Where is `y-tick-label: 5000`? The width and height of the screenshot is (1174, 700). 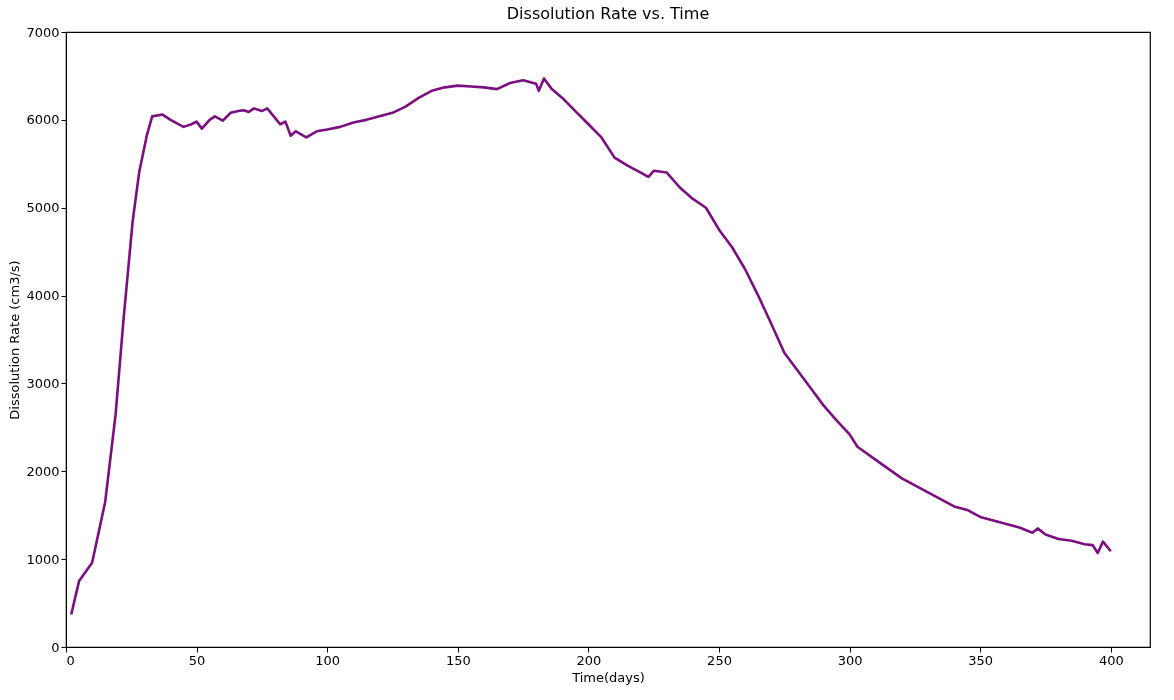
y-tick-label: 5000 is located at coordinates (43, 208).